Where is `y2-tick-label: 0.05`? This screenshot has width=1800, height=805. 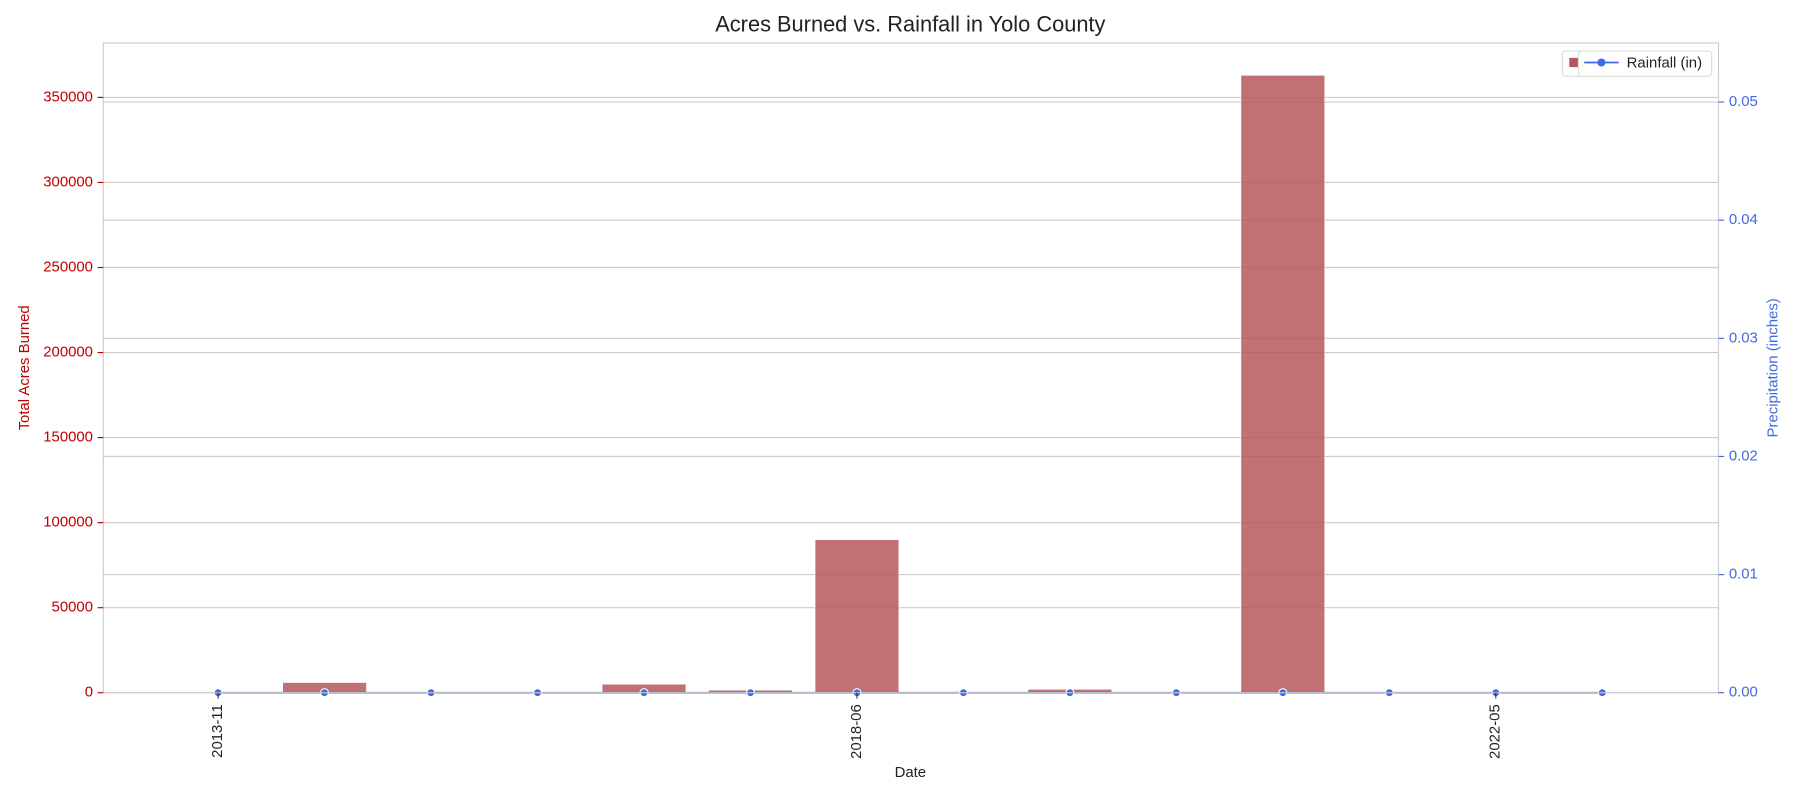
y2-tick-label: 0.05 is located at coordinates (1743, 101).